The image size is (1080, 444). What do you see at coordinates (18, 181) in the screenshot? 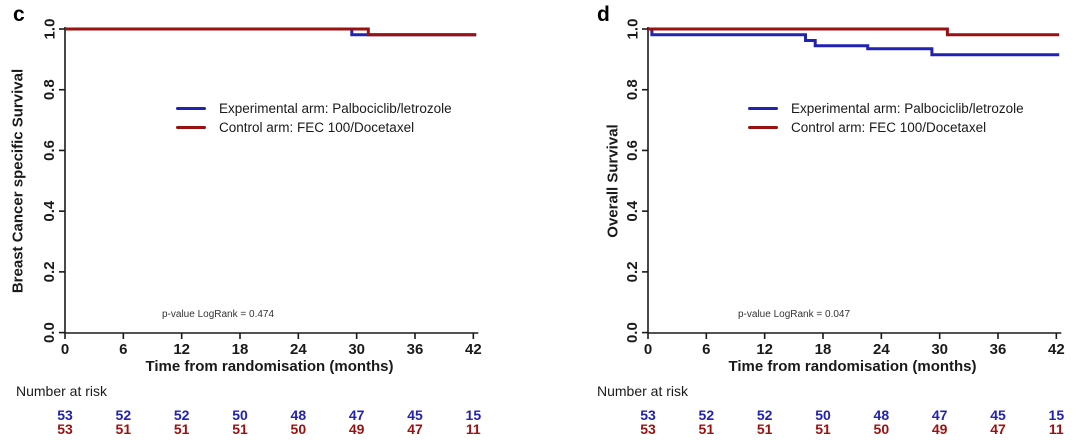
I see `y-axis-label: Breast Cancer specific Survival` at bounding box center [18, 181].